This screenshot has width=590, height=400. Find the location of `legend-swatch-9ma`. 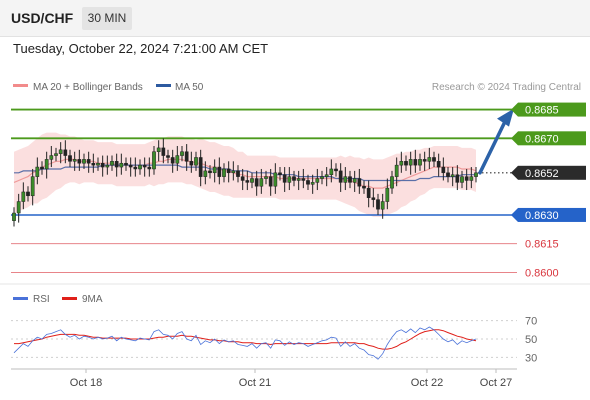

legend-swatch-9ma is located at coordinates (69, 298).